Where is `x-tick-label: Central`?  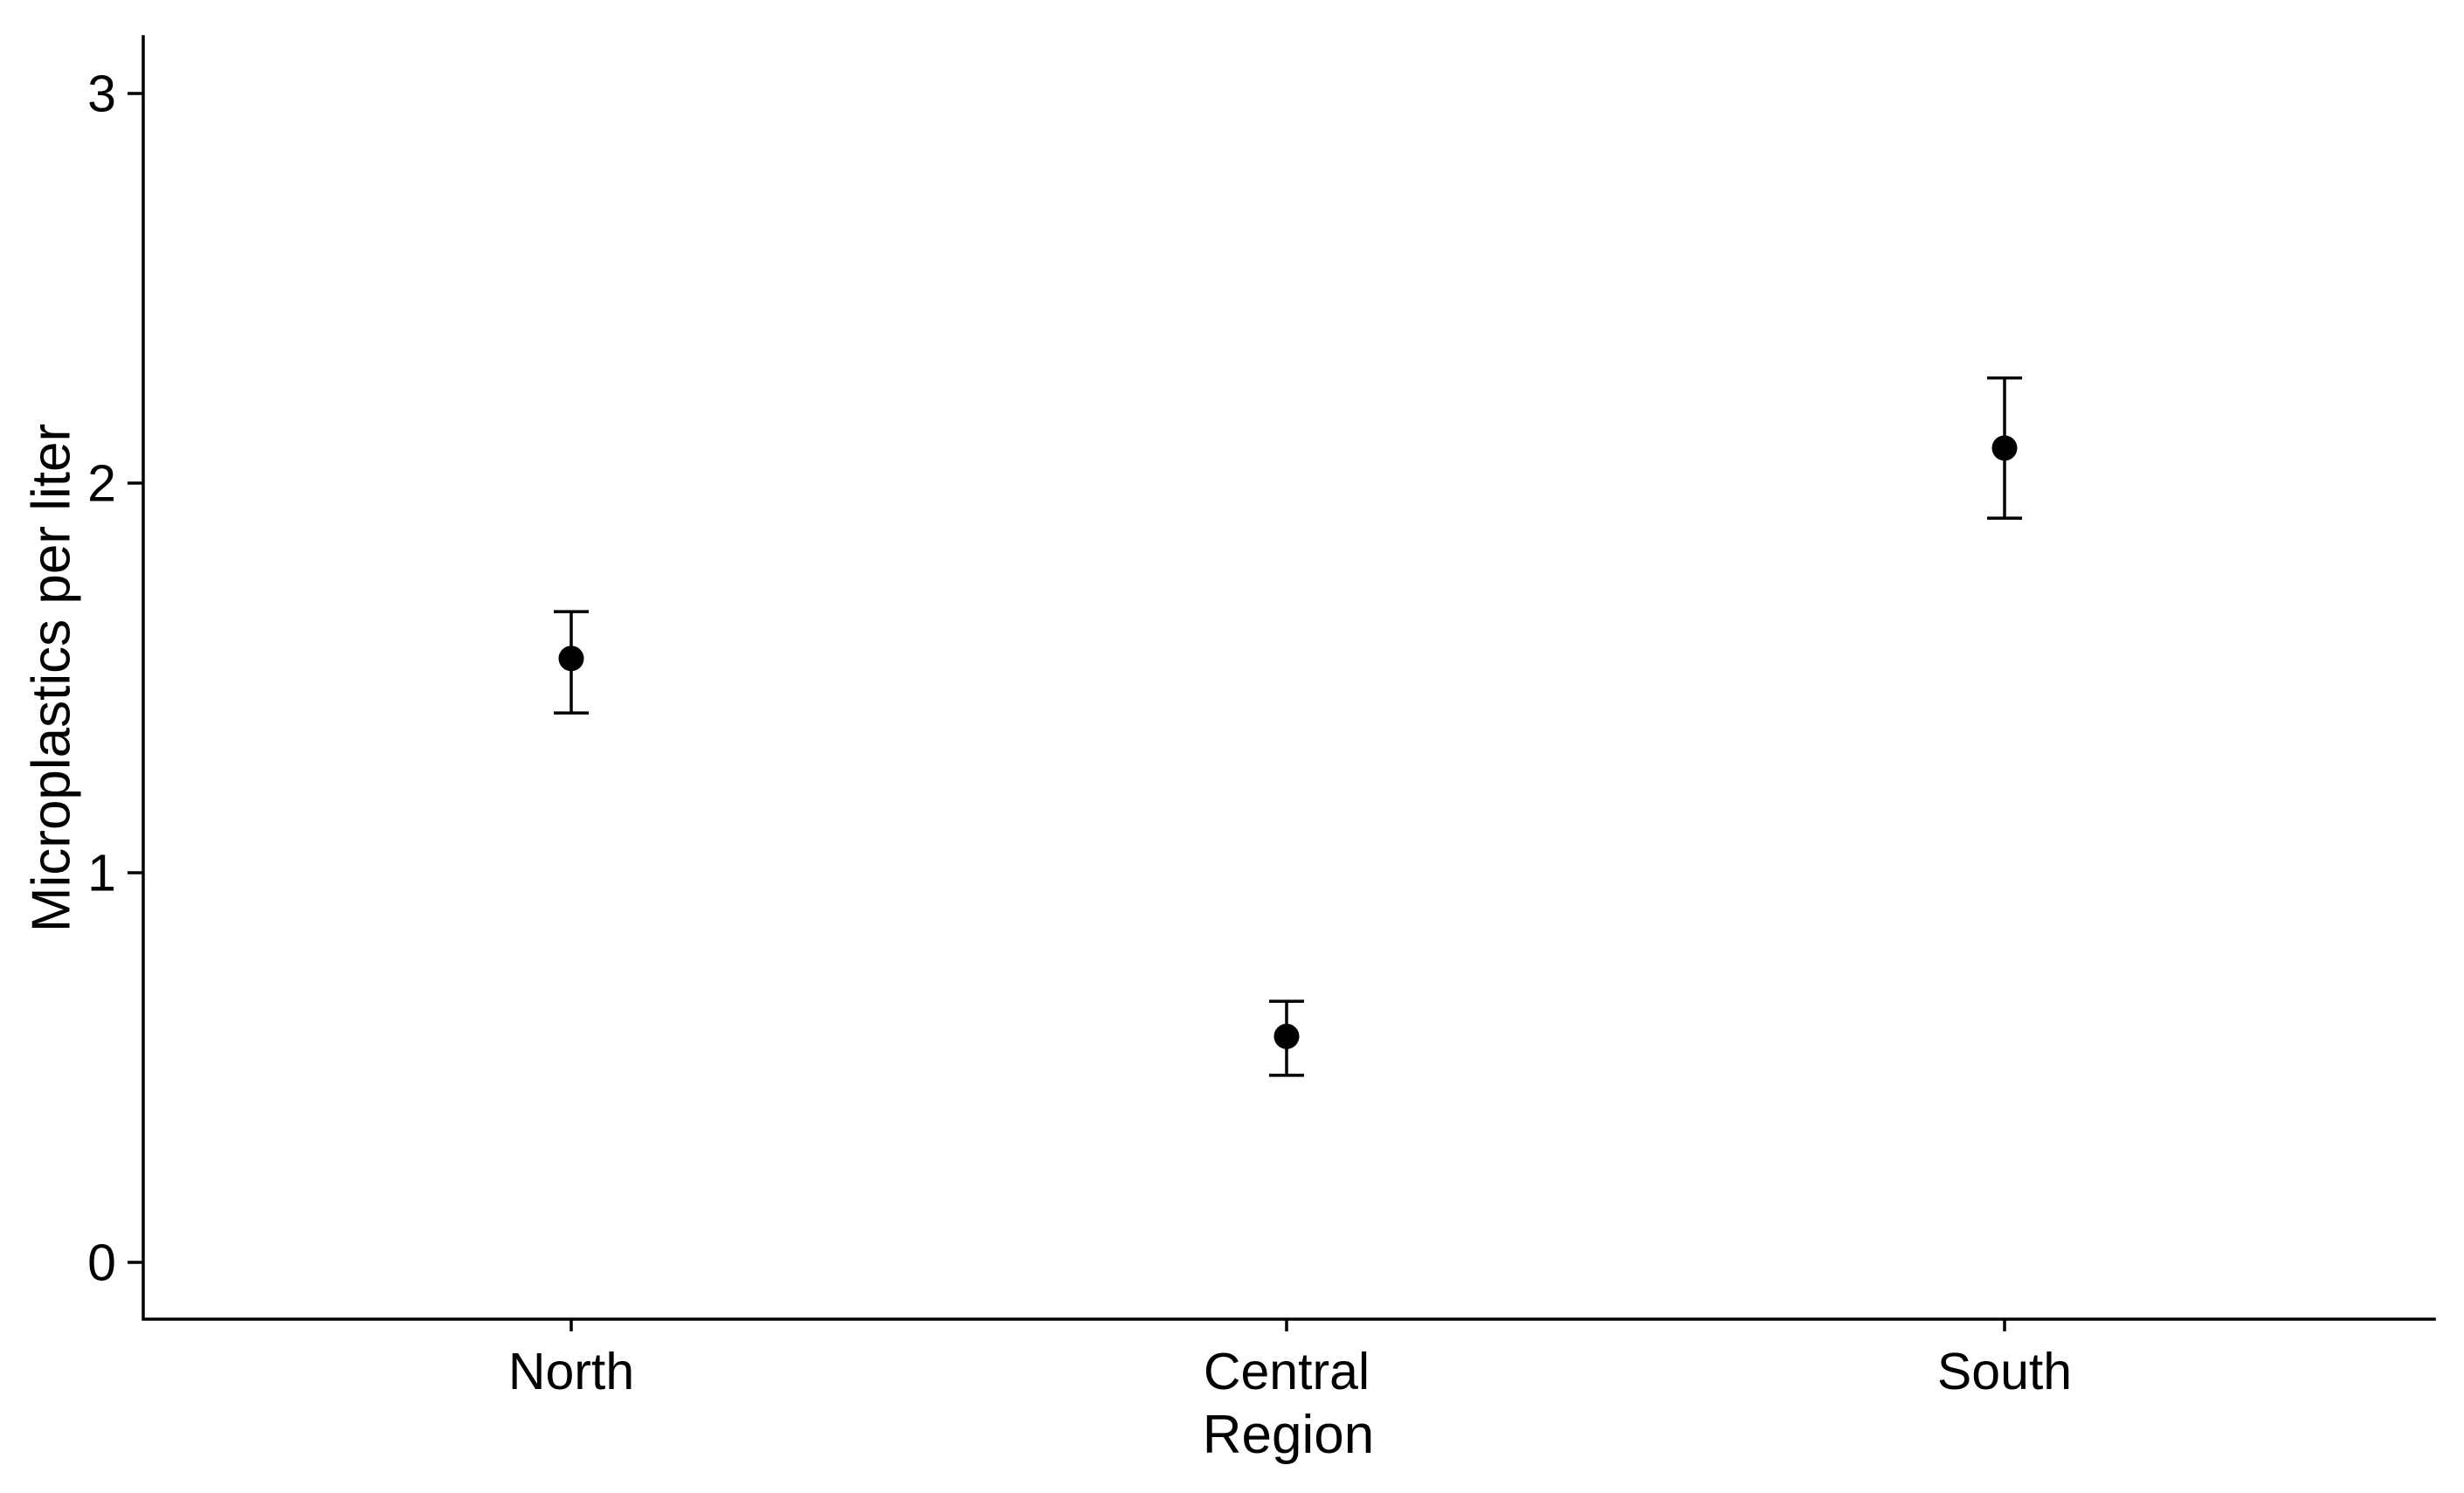 x-tick-label: Central is located at coordinates (1287, 1371).